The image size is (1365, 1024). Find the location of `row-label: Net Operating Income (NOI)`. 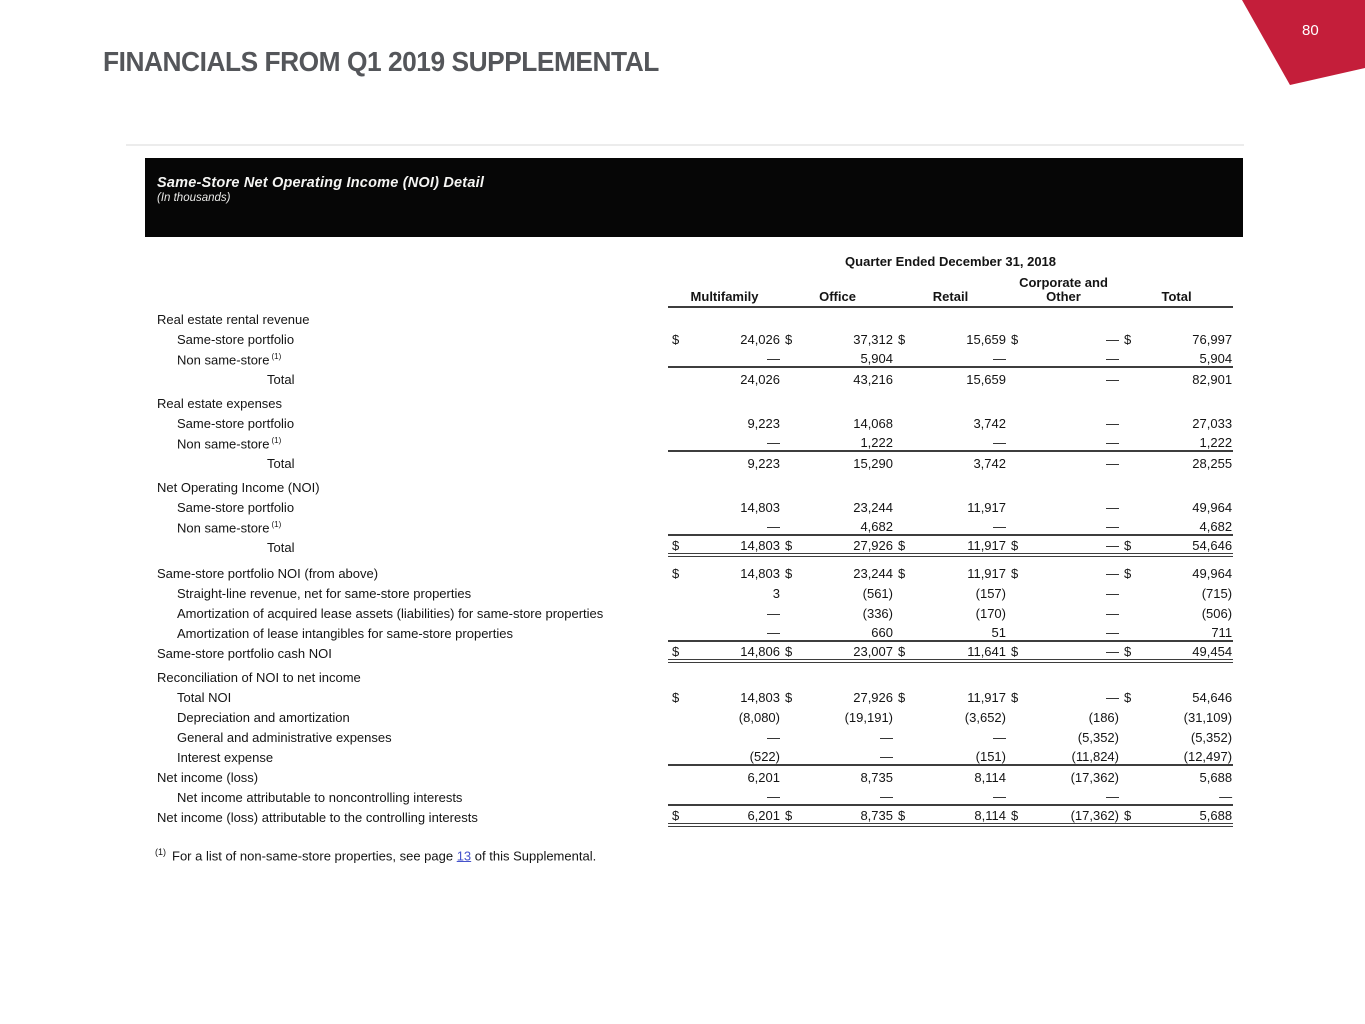

row-label: Net Operating Income (NOI) is located at coordinates (238, 487).